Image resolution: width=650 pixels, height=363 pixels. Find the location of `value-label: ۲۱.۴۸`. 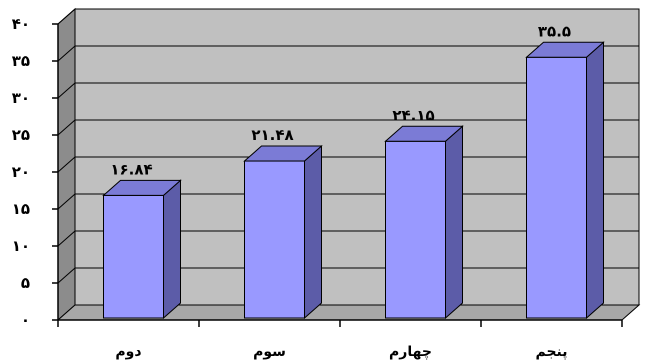

value-label: ۲۱.۴۸ is located at coordinates (272, 135).